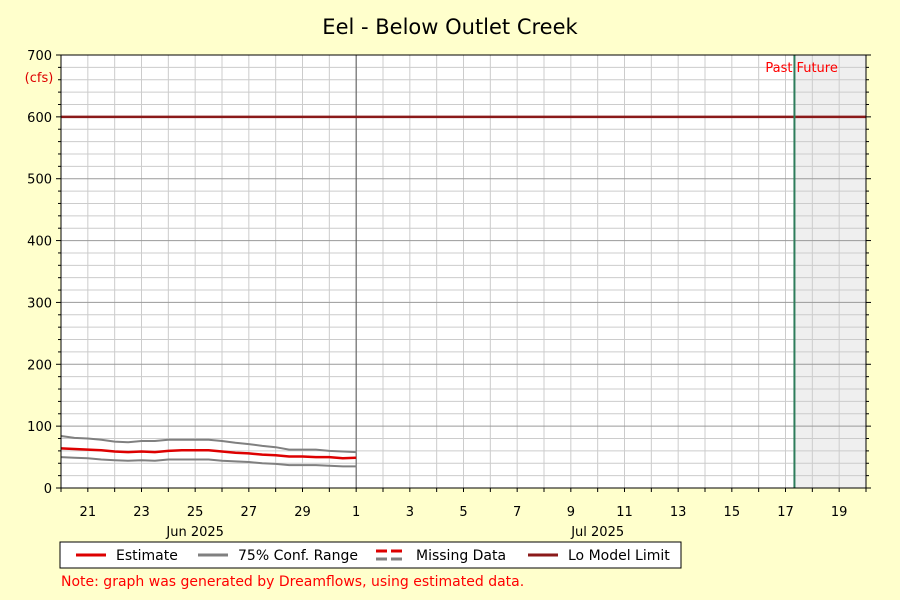 This screenshot has height=600, width=900. Describe the element at coordinates (208, 462) in the screenshot. I see `conf-range-lower-line` at that location.